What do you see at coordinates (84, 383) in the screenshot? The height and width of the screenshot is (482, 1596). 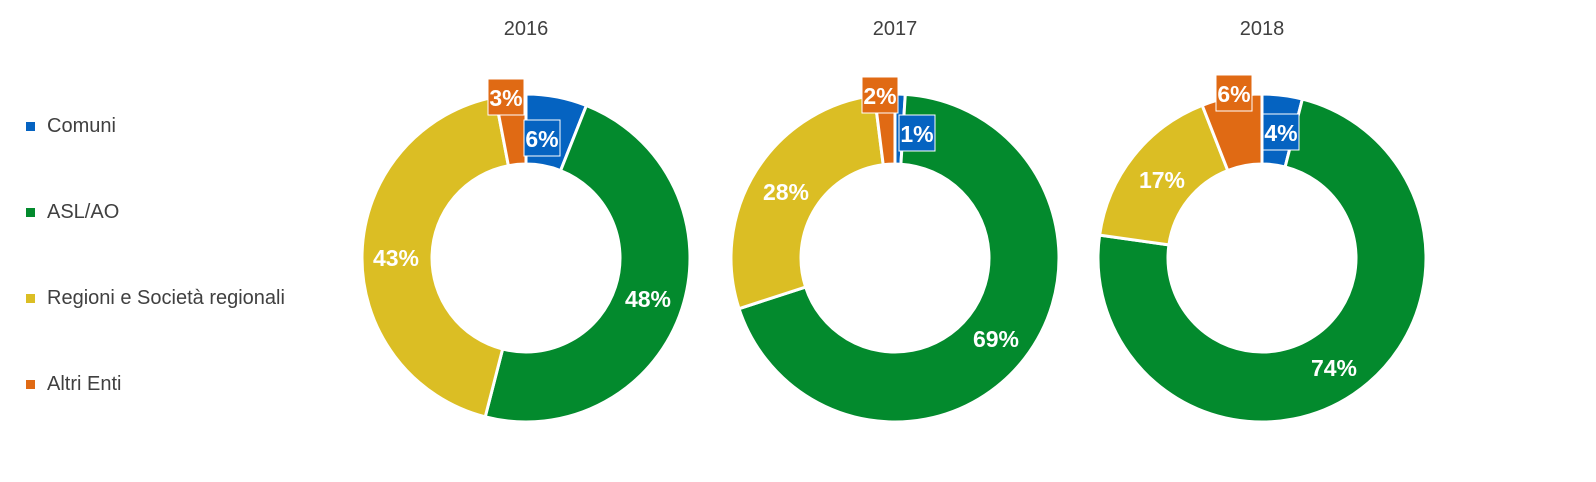 I see `legend-label-altri-enti: Altri Enti` at bounding box center [84, 383].